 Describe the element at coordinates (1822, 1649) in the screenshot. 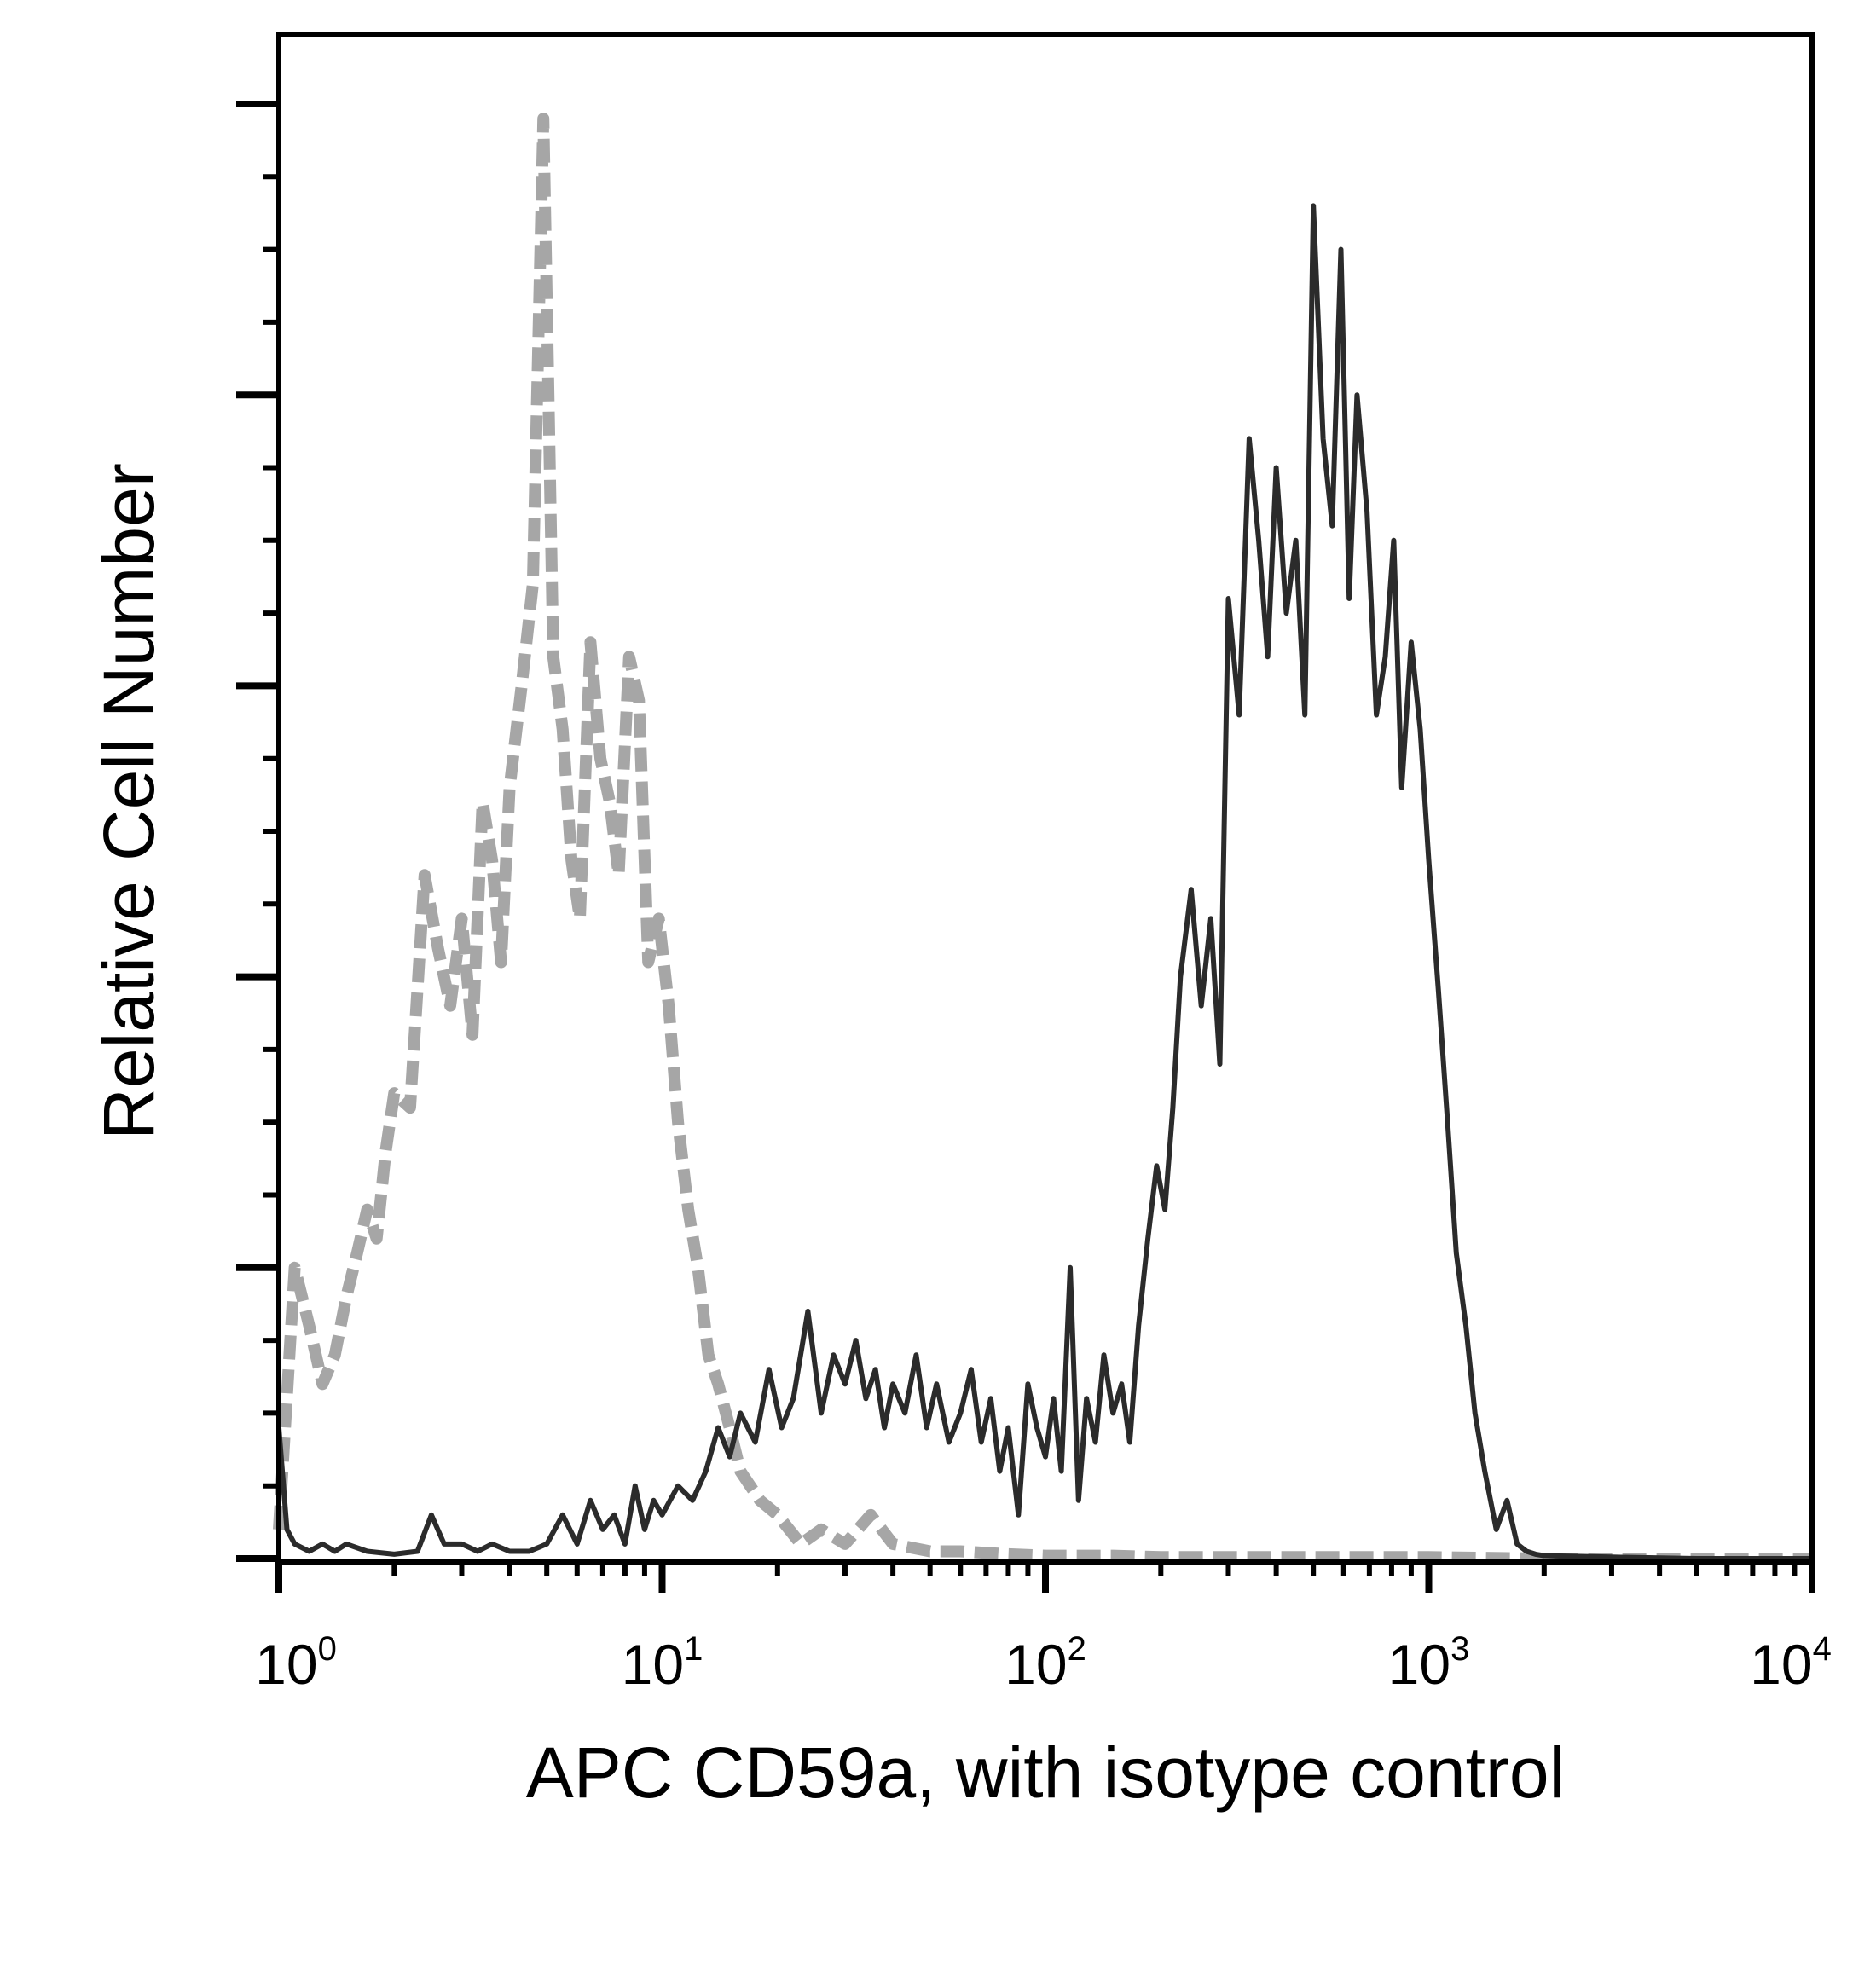

I see `x-tick-label-exponent: 4` at that location.